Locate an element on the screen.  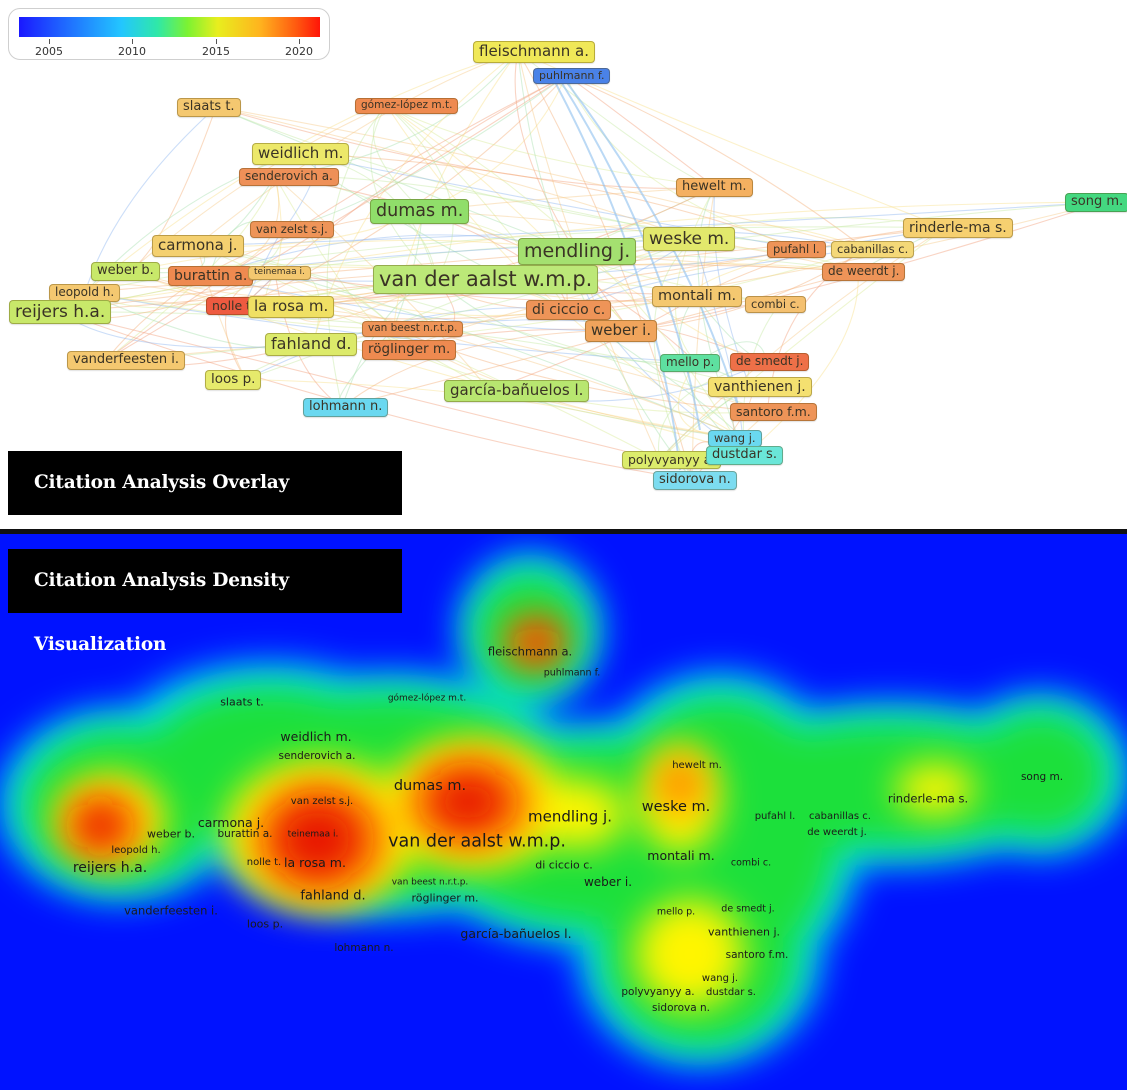
overlay-node: senderovich a. is located at coordinates (289, 177).